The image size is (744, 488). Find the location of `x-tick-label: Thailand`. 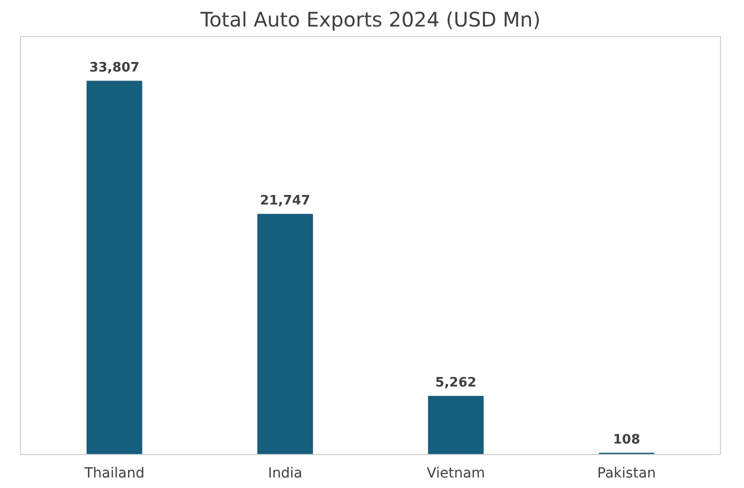

x-tick-label: Thailand is located at coordinates (113, 474).